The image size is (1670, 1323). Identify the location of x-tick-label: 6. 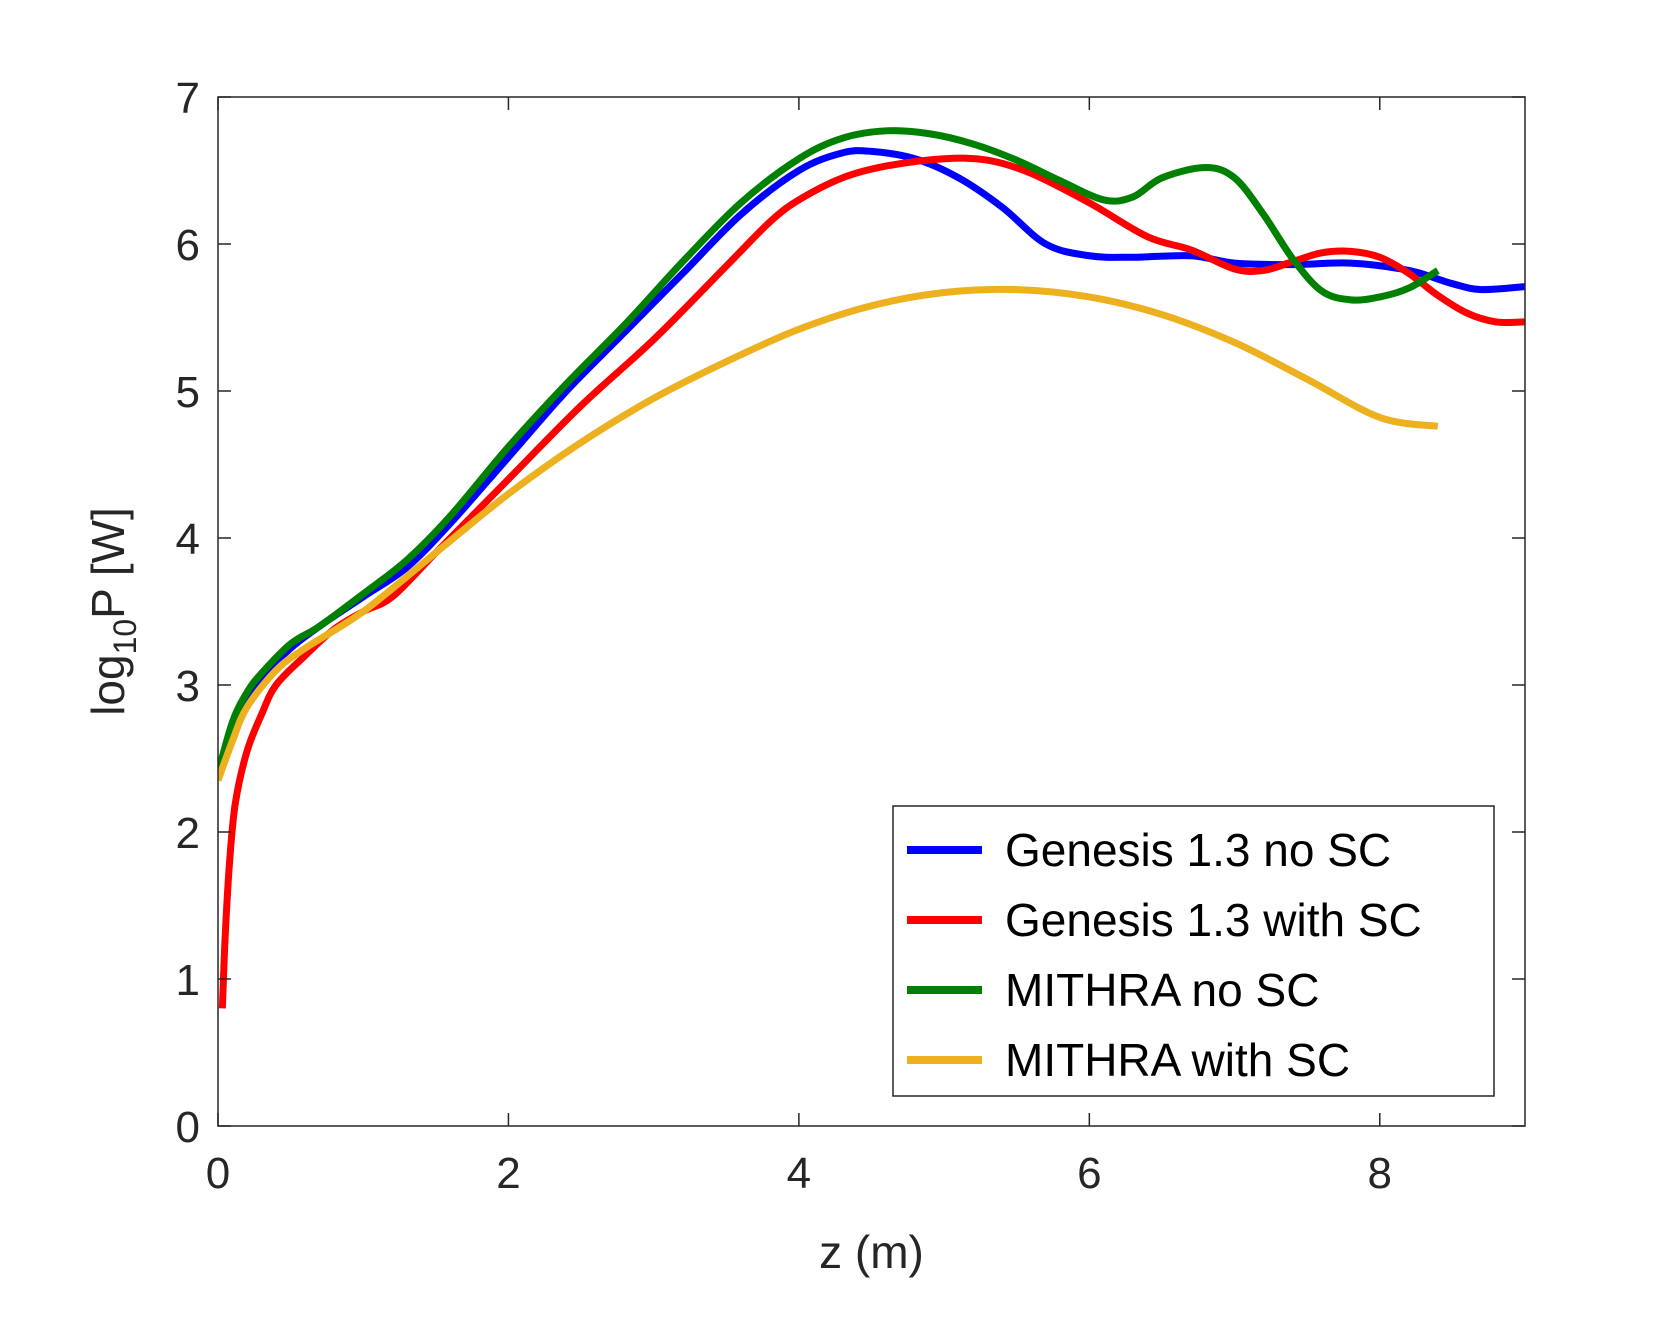
(1089, 1173).